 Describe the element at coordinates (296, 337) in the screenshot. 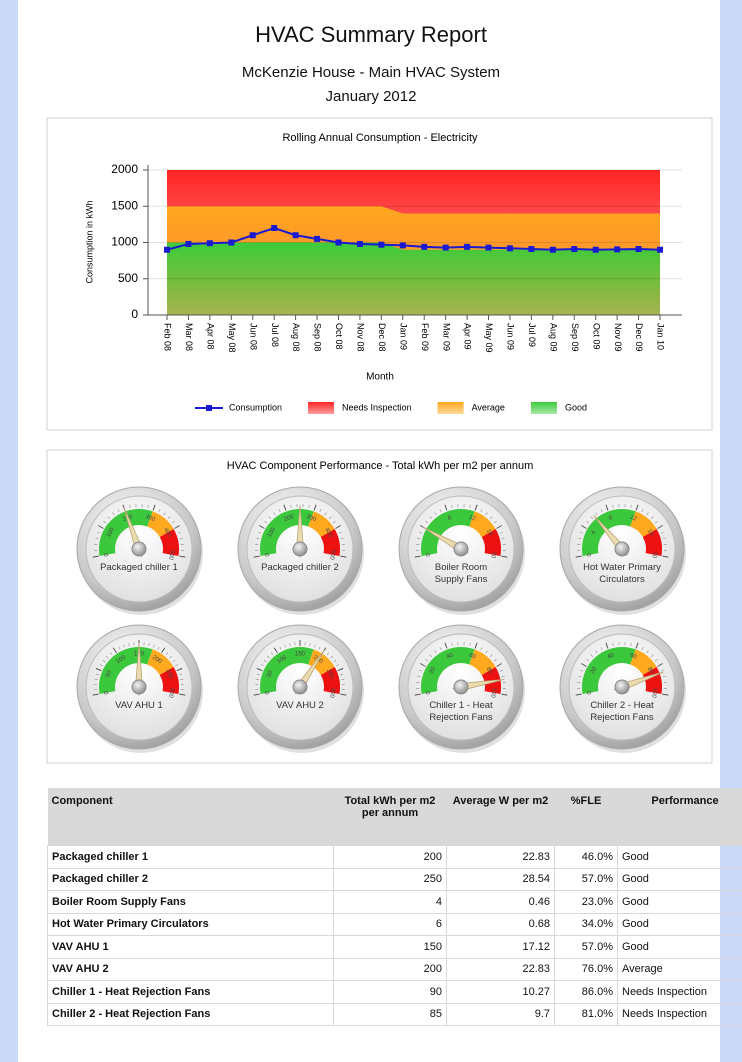

I see `x-tick-label: Aug 08` at that location.